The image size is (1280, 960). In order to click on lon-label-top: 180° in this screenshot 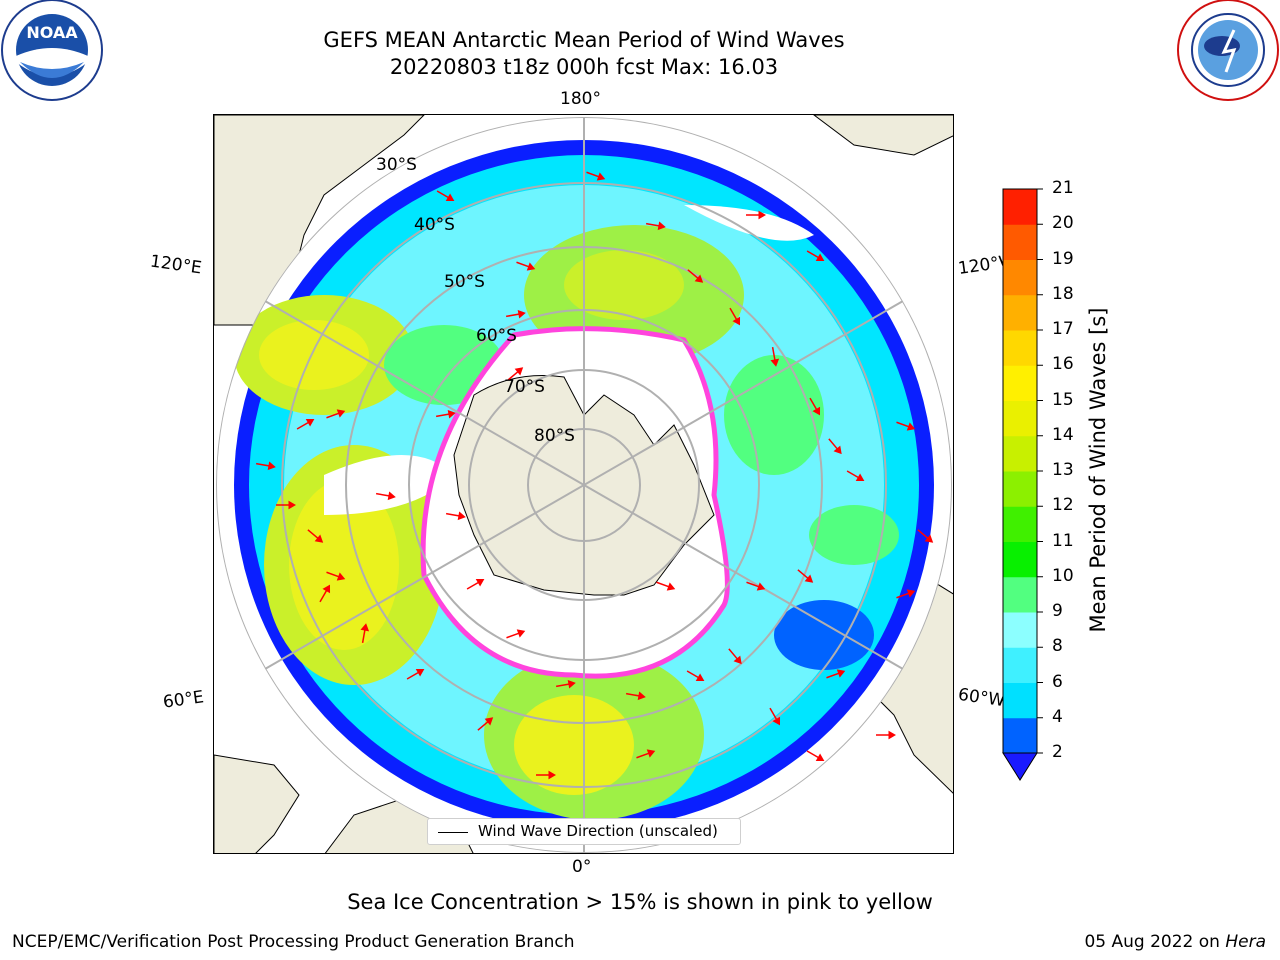, I will do `click(580, 99)`.